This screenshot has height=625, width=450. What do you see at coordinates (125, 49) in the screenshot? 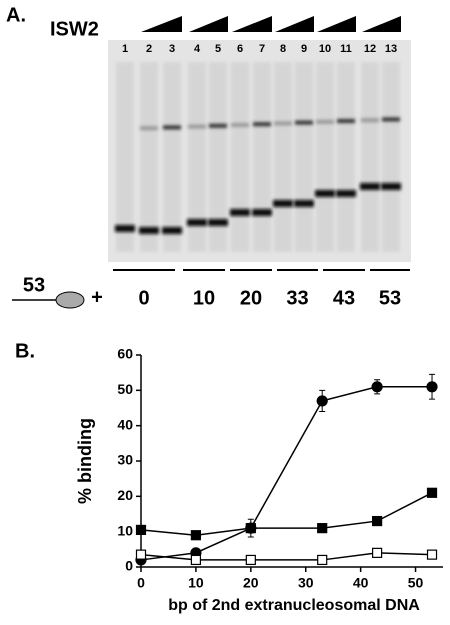
I see `lane-number: 1` at bounding box center [125, 49].